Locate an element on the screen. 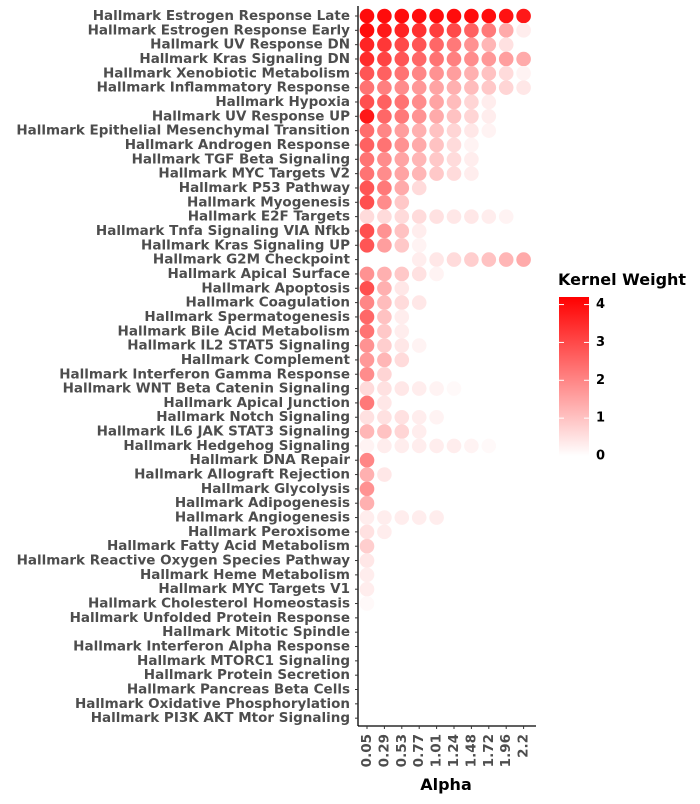 The image size is (700, 804). y-tick-label: Hallmark MYC Targets V2 is located at coordinates (254, 174).